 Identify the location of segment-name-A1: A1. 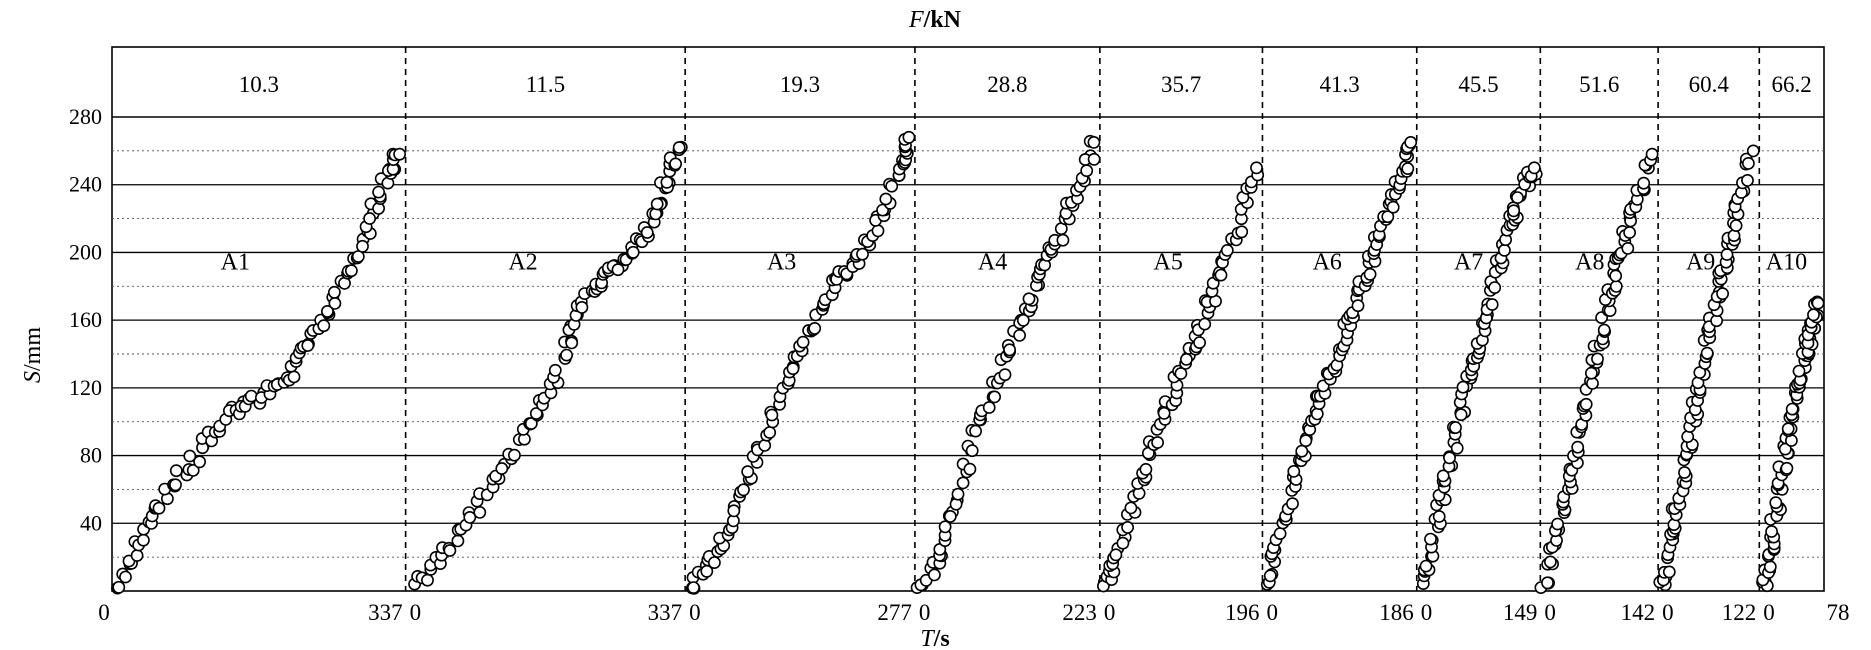
(235, 262).